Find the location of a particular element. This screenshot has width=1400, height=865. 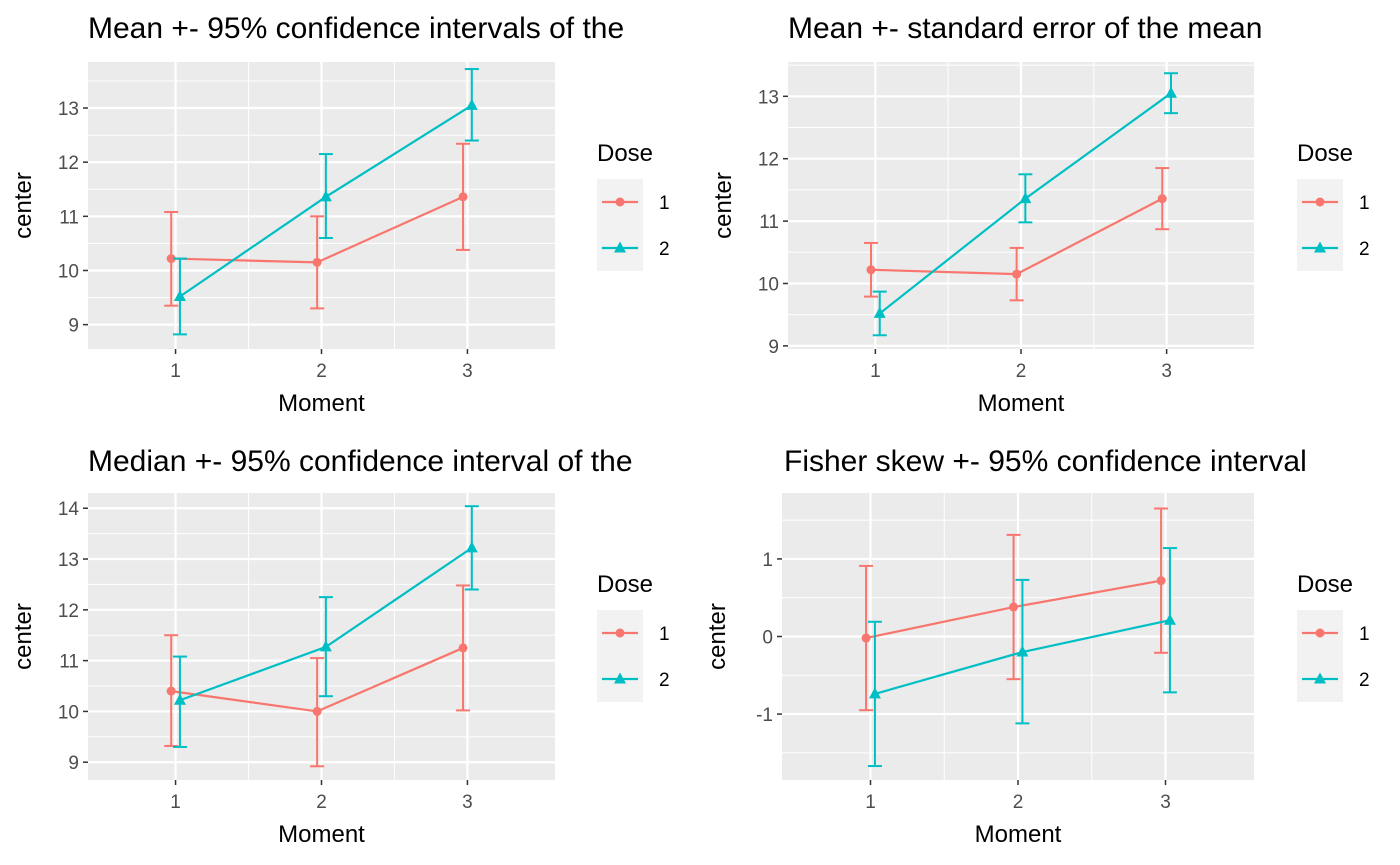

chart-title: Median +- 95% confidence interval of the is located at coordinates (360, 461).